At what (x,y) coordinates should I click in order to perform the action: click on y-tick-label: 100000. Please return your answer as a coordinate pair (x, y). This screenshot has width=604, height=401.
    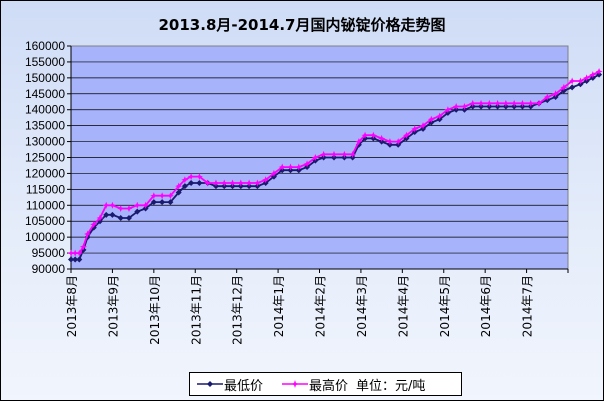
    Looking at the image, I should click on (45, 237).